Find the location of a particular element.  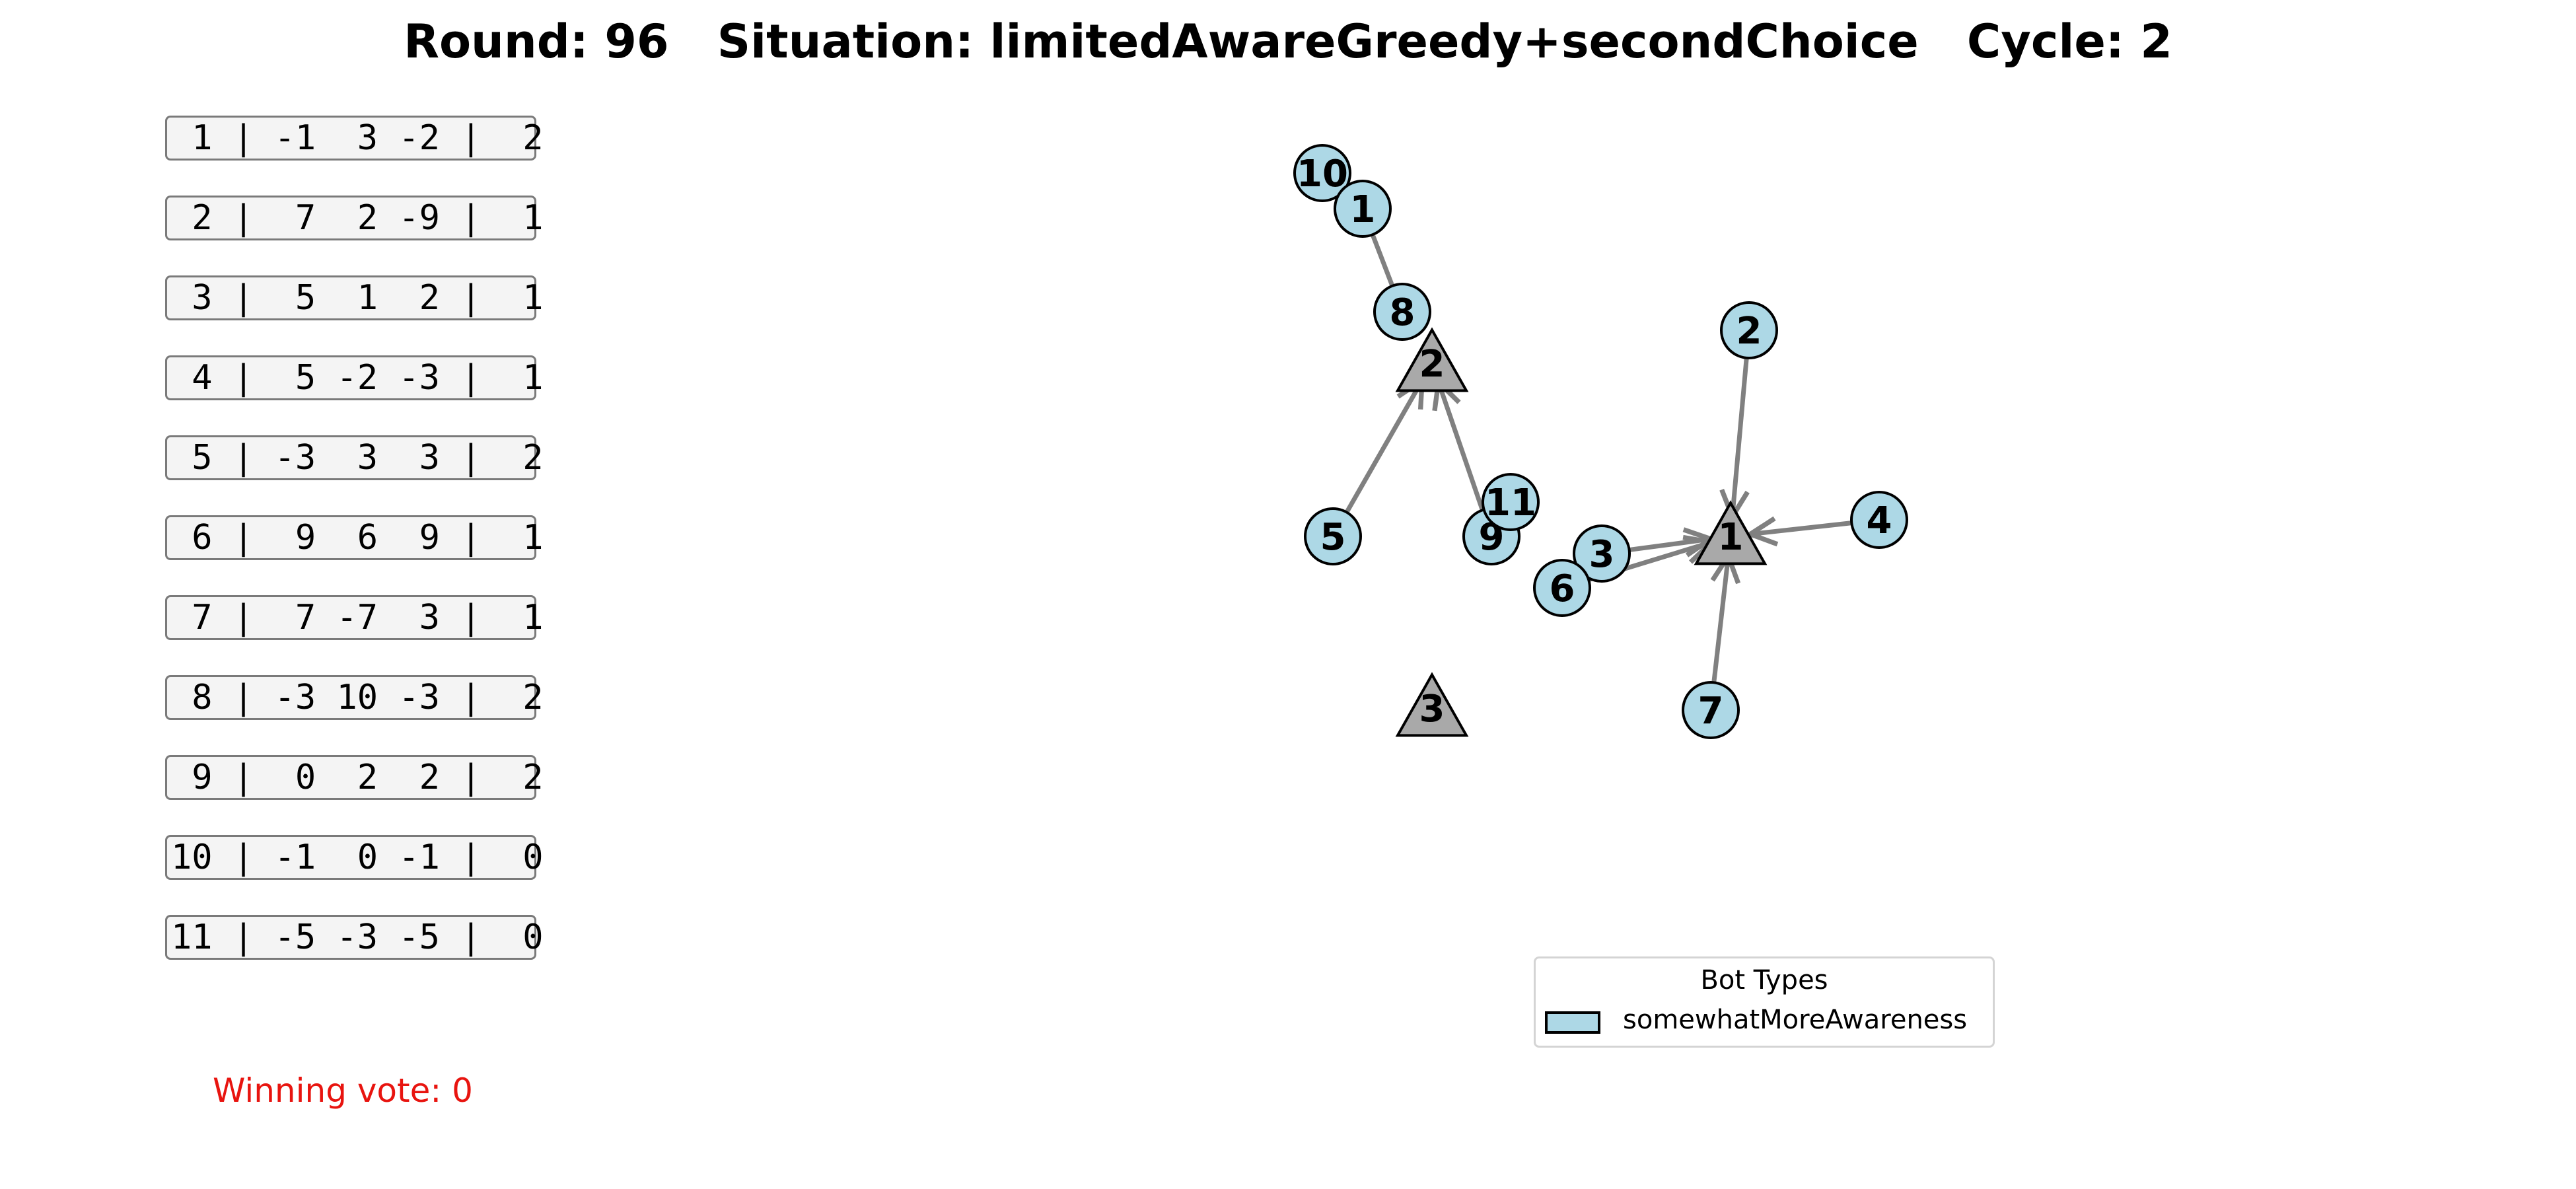

edges-layer is located at coordinates (1598, 445).